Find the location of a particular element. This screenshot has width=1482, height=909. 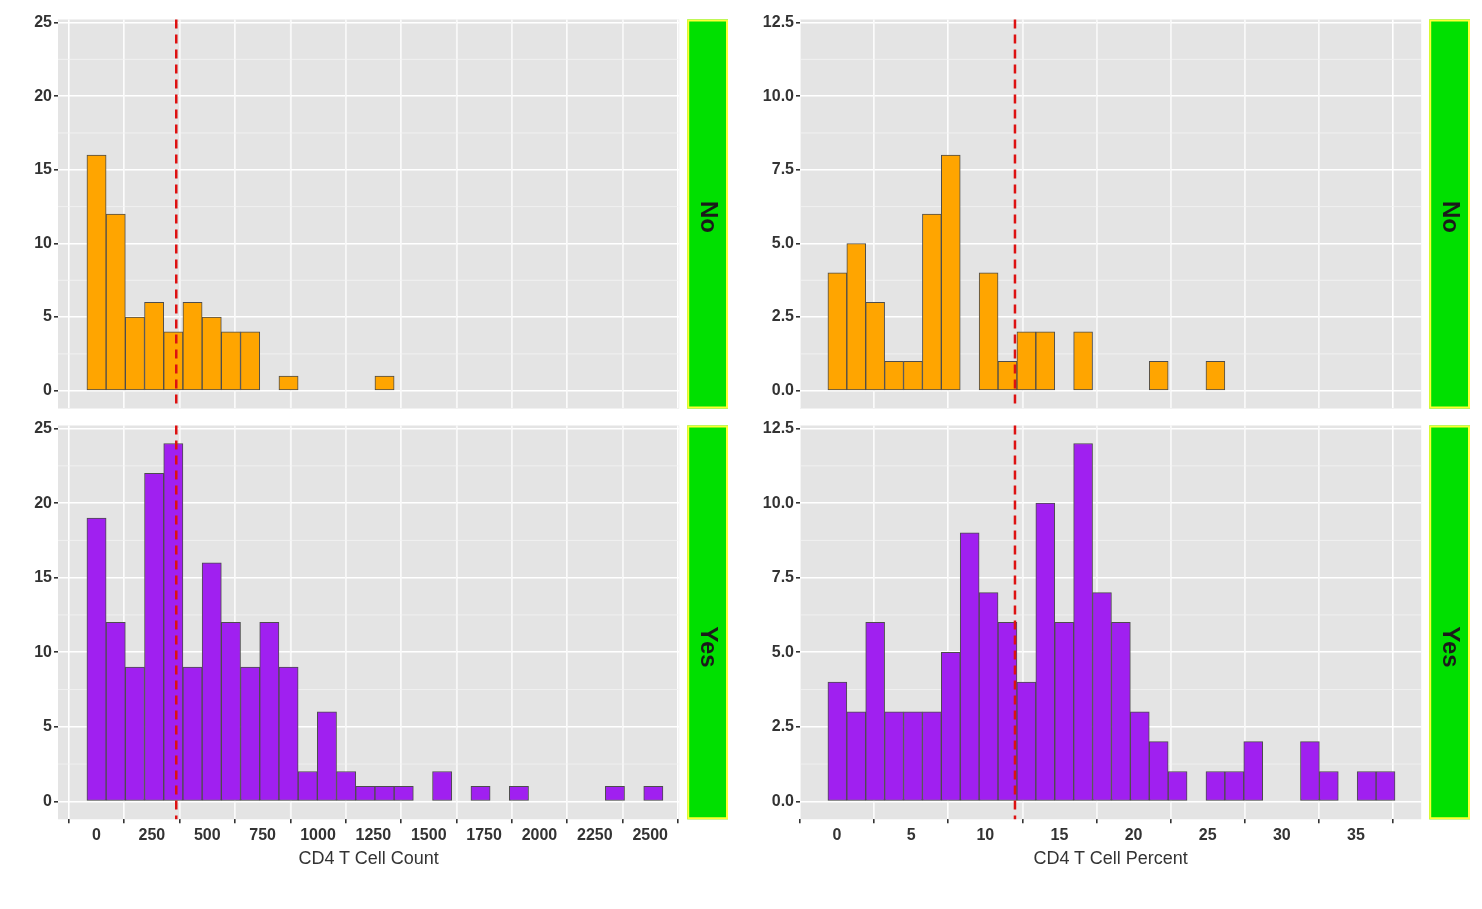

x-tick-label: 250 is located at coordinates (152, 835).